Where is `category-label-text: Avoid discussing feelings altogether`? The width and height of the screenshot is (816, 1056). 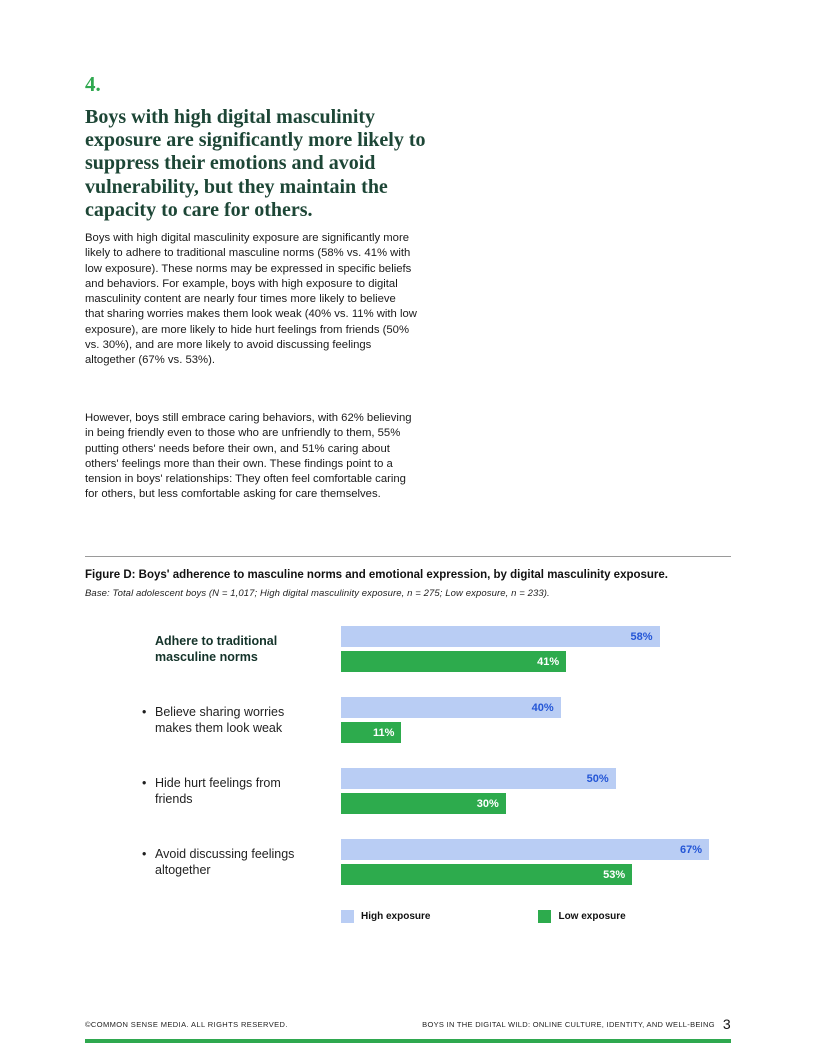 category-label-text: Avoid discussing feelings altogether is located at coordinates (225, 862).